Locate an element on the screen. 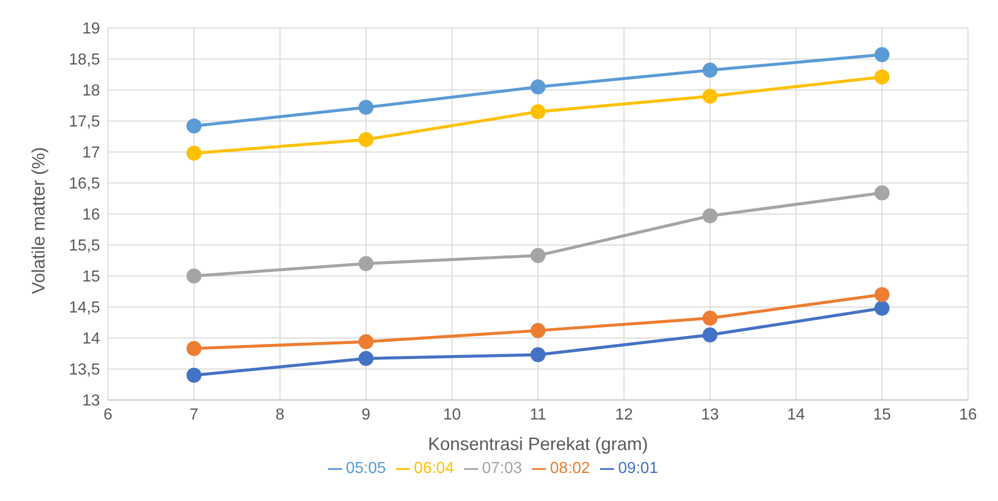 The width and height of the screenshot is (998, 501). y-tick-label: 14 is located at coordinates (91, 339).